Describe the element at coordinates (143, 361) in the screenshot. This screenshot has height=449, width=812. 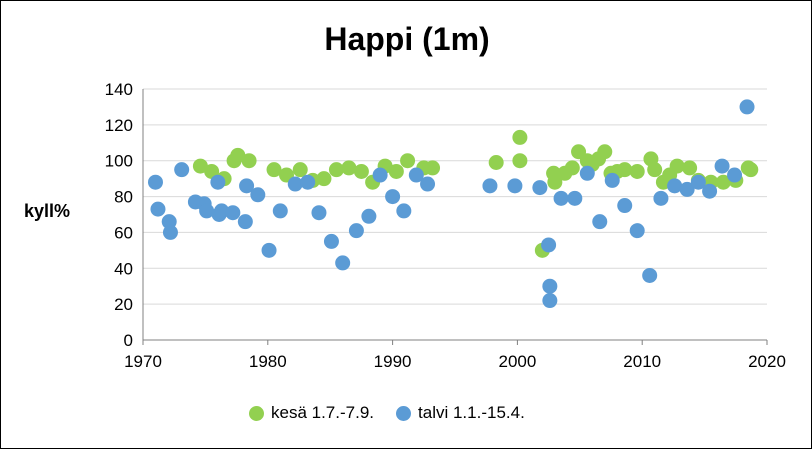
I see `x-tick-label: 1970` at that location.